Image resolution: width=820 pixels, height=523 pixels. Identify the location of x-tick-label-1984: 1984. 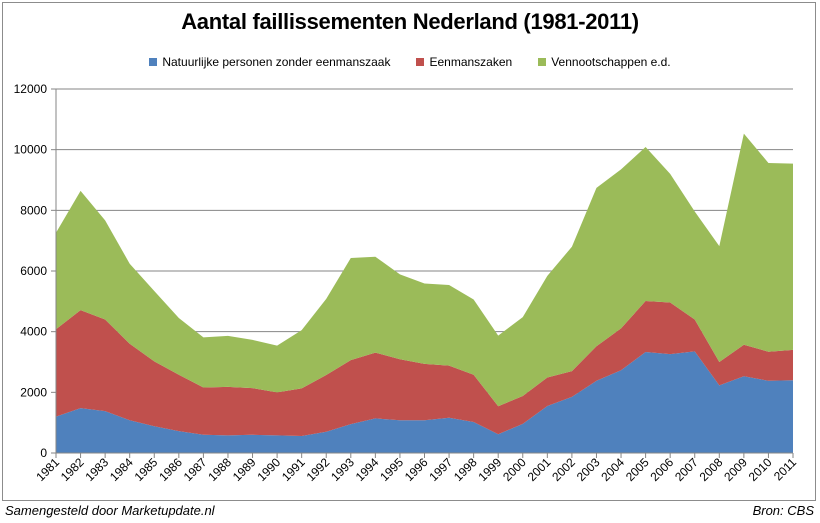
(121, 469).